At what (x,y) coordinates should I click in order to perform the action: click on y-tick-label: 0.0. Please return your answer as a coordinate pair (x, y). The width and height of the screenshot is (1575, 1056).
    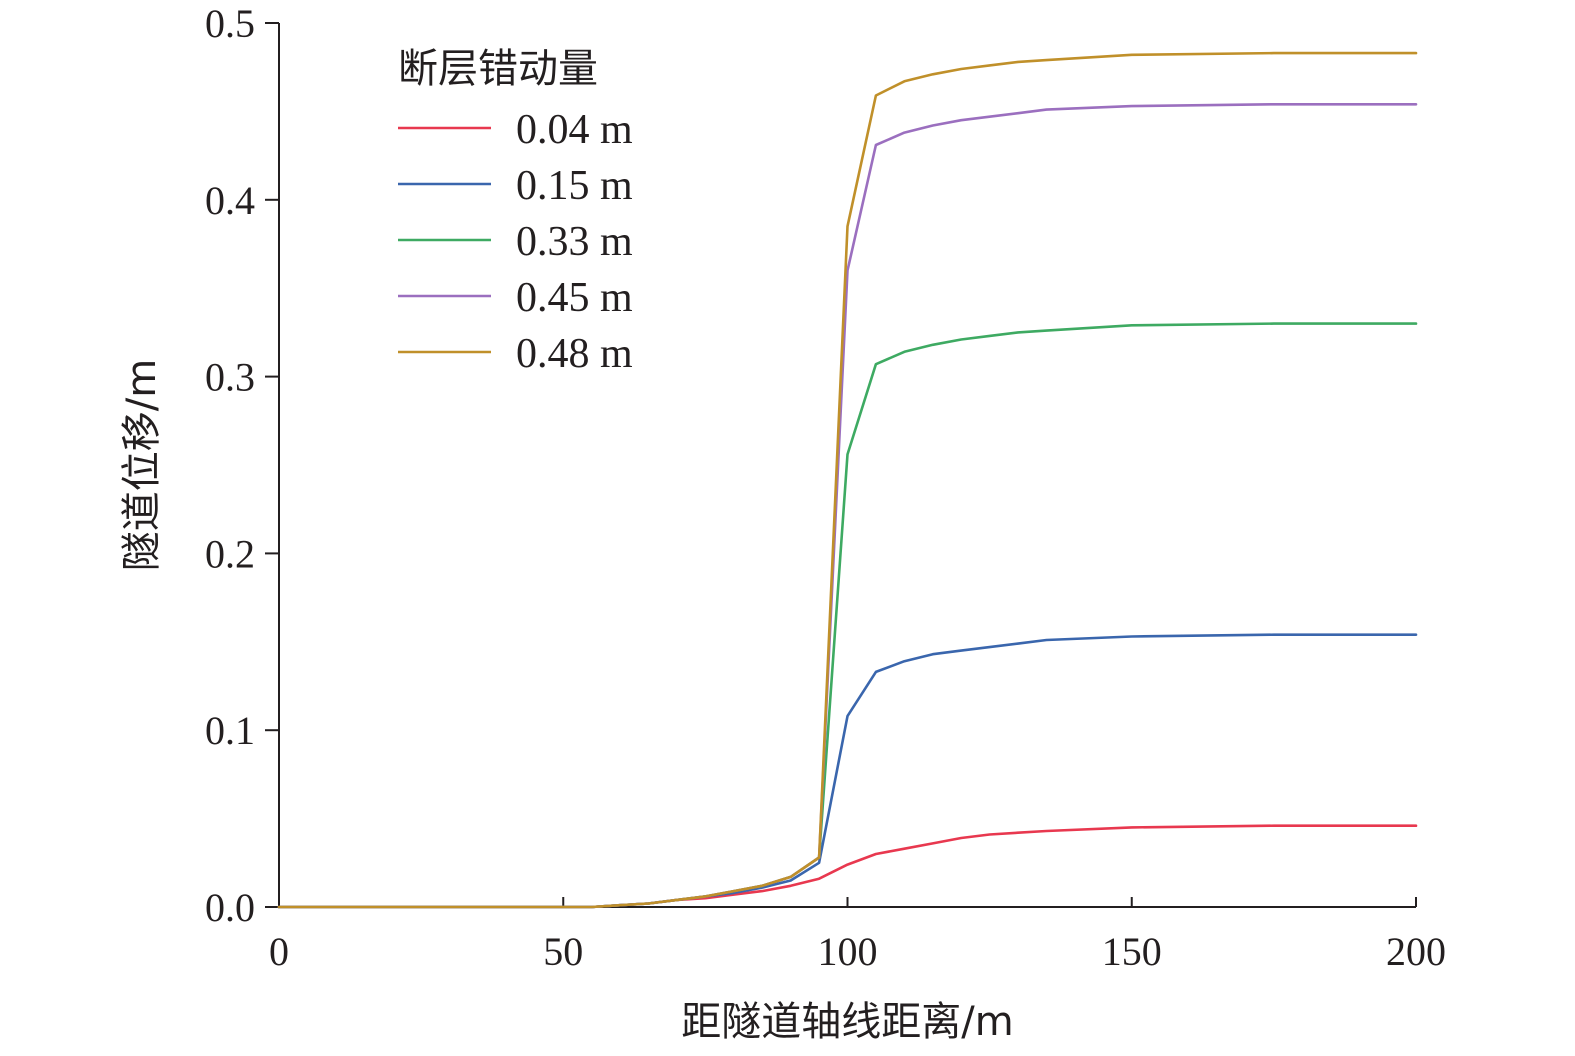
    Looking at the image, I should click on (230, 907).